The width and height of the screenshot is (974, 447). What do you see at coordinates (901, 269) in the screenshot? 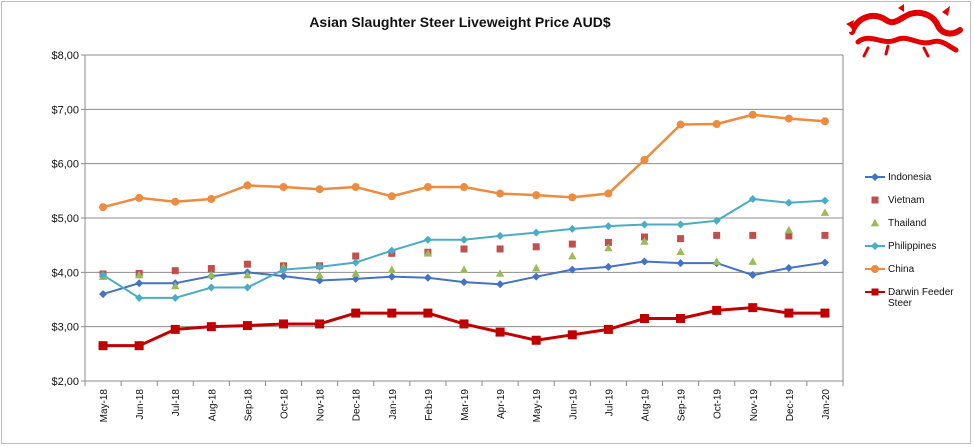
I see `legend-label: China` at bounding box center [901, 269].